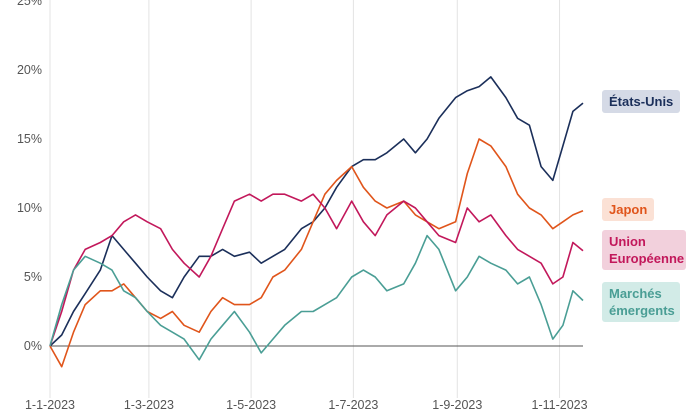 The image size is (693, 415). Describe the element at coordinates (50, 405) in the screenshot. I see `x-tick-label: 1-1-2023` at that location.